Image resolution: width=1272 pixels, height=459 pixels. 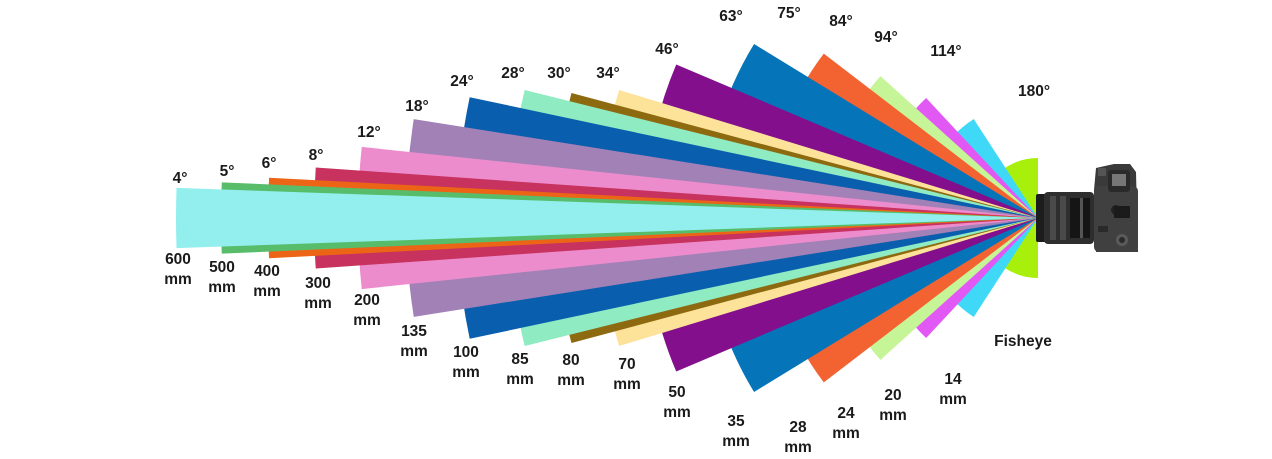 What do you see at coordinates (416, 106) in the screenshot?
I see `fov-angle-label: 18°` at bounding box center [416, 106].